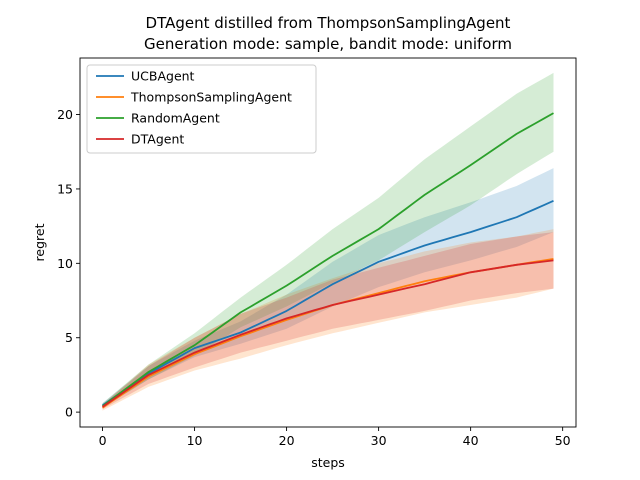  Describe the element at coordinates (39, 242) in the screenshot. I see `y-axis-label: regret` at that location.